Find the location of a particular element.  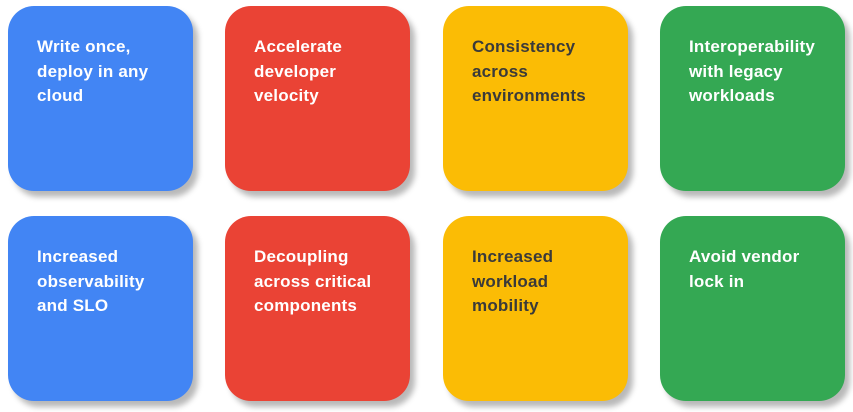

tile-accelerate-velocity: Accelerate developer velocity is located at coordinates (317, 98).